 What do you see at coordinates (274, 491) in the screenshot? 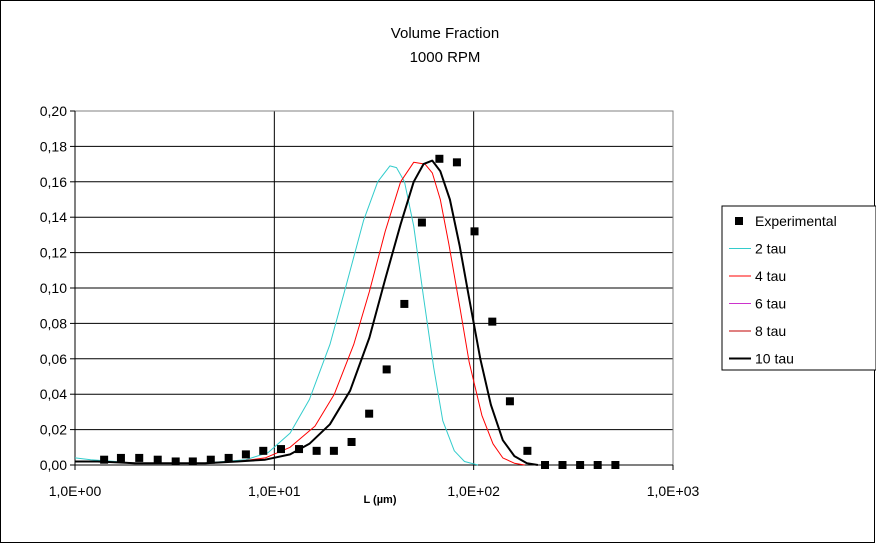
I see `x-tick-label: 1,0E+01` at bounding box center [274, 491].